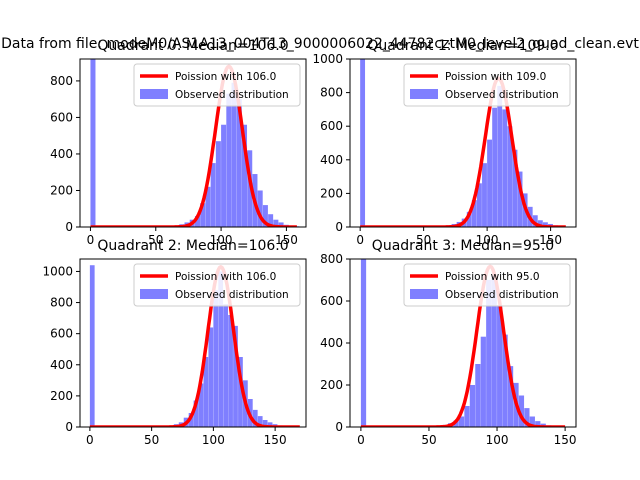  I want to click on panel-title: Quadrant 0: Median=106.0, so click(192, 46).